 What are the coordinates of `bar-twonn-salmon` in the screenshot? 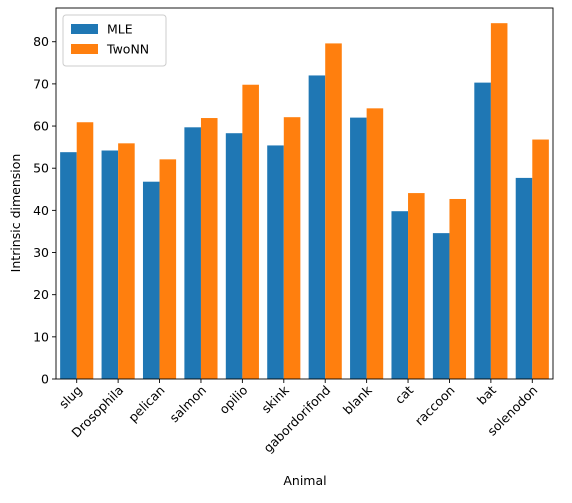 It's located at (209, 248).